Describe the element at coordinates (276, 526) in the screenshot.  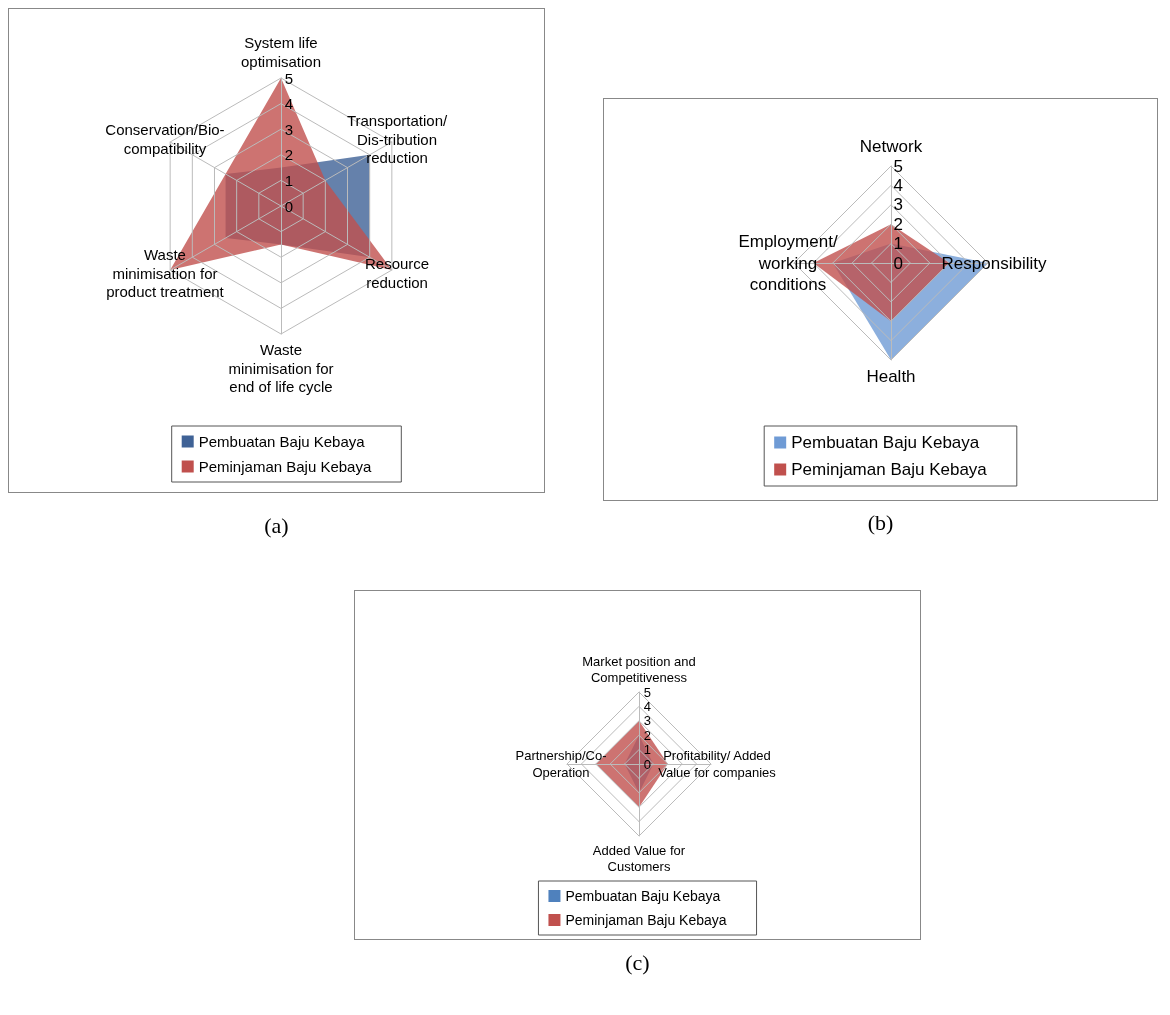
I see `text: (a)` at that location.